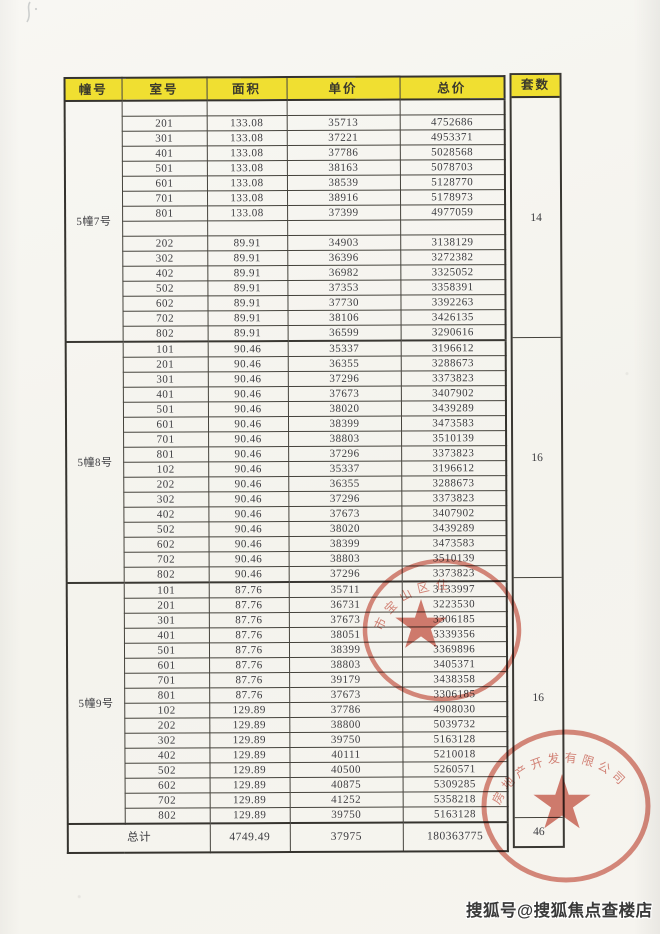  I want to click on unit-price-cell: 38163, so click(343, 168).